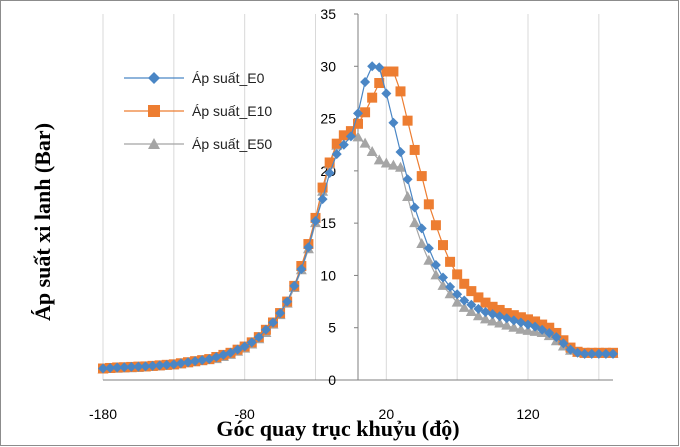 This screenshot has height=447, width=680. What do you see at coordinates (154, 143) in the screenshot?
I see `legend-triangle-marker` at bounding box center [154, 143].